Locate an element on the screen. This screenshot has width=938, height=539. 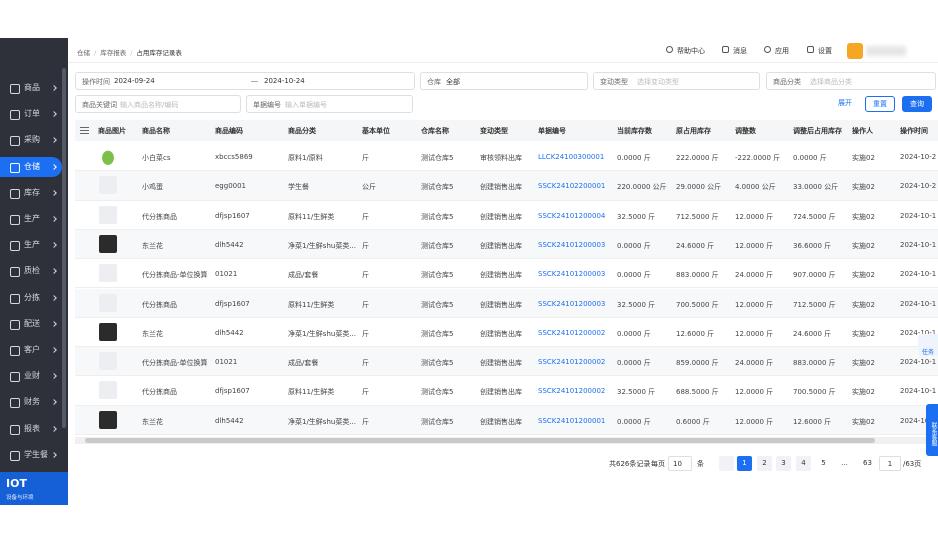
h-scroll-track is located at coordinates (506, 440).